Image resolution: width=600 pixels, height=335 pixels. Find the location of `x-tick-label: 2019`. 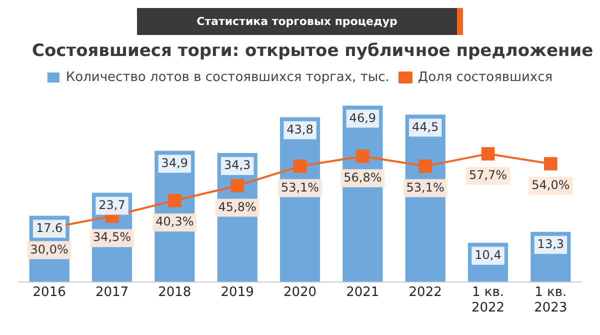

x-tick-label: 2019 is located at coordinates (237, 292).